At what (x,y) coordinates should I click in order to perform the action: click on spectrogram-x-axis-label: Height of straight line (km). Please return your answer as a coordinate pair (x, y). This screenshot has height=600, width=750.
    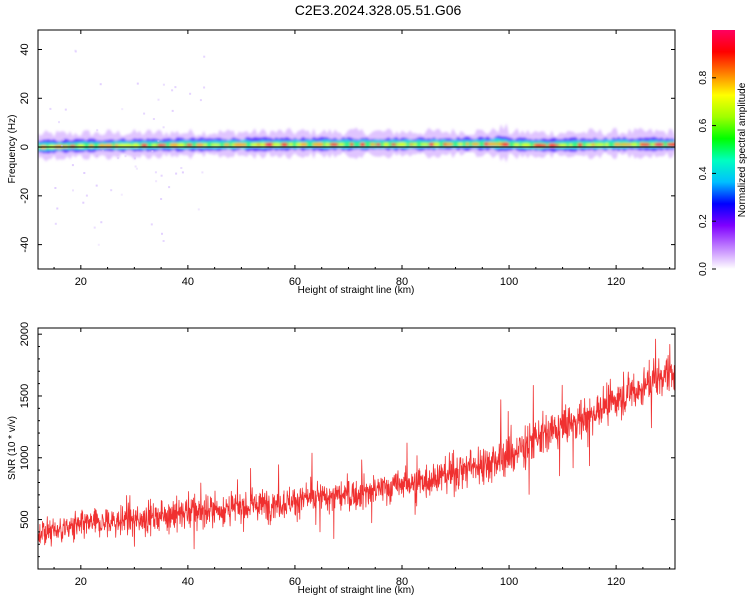
    Looking at the image, I should click on (356, 290).